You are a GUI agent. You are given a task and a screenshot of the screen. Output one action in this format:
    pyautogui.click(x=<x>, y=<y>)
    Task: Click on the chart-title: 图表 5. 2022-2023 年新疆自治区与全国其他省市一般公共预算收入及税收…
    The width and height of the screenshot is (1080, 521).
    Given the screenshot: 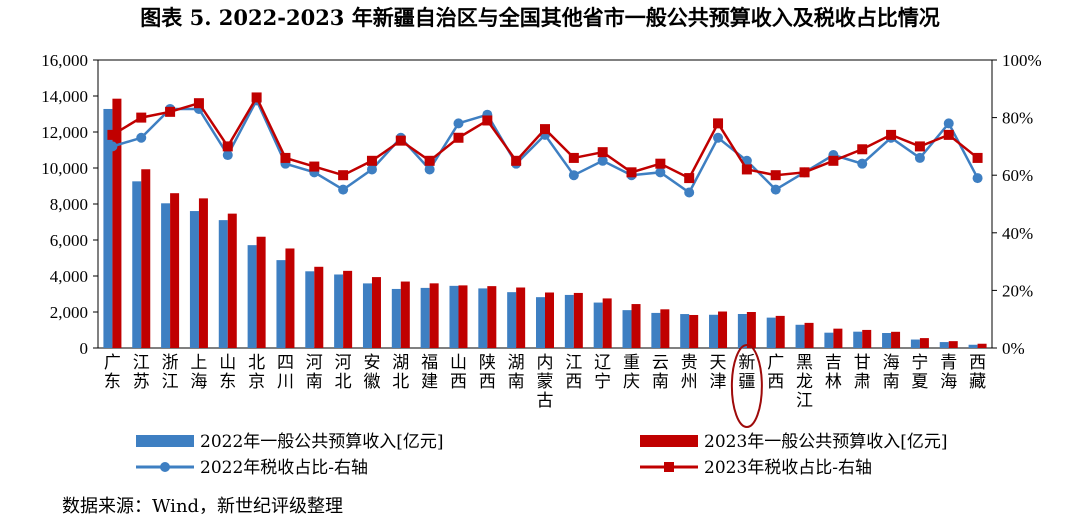 What is the action you would take?
    pyautogui.click(x=540, y=17)
    